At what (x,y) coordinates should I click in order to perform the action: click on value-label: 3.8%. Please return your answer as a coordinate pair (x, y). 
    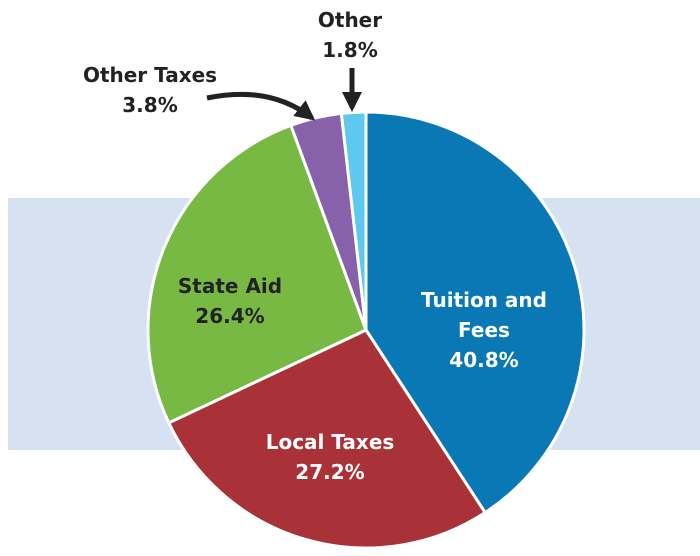
    Looking at the image, I should click on (150, 105).